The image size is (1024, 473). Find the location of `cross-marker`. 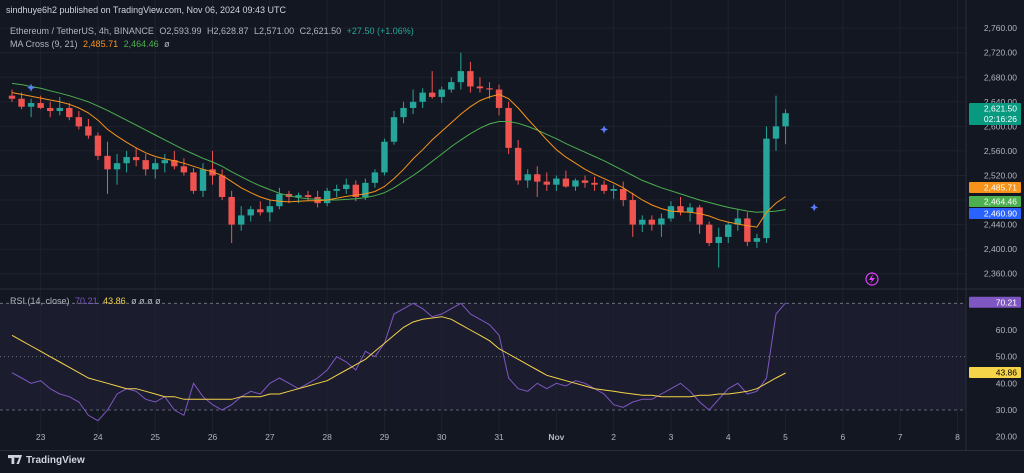

cross-marker is located at coordinates (31, 87).